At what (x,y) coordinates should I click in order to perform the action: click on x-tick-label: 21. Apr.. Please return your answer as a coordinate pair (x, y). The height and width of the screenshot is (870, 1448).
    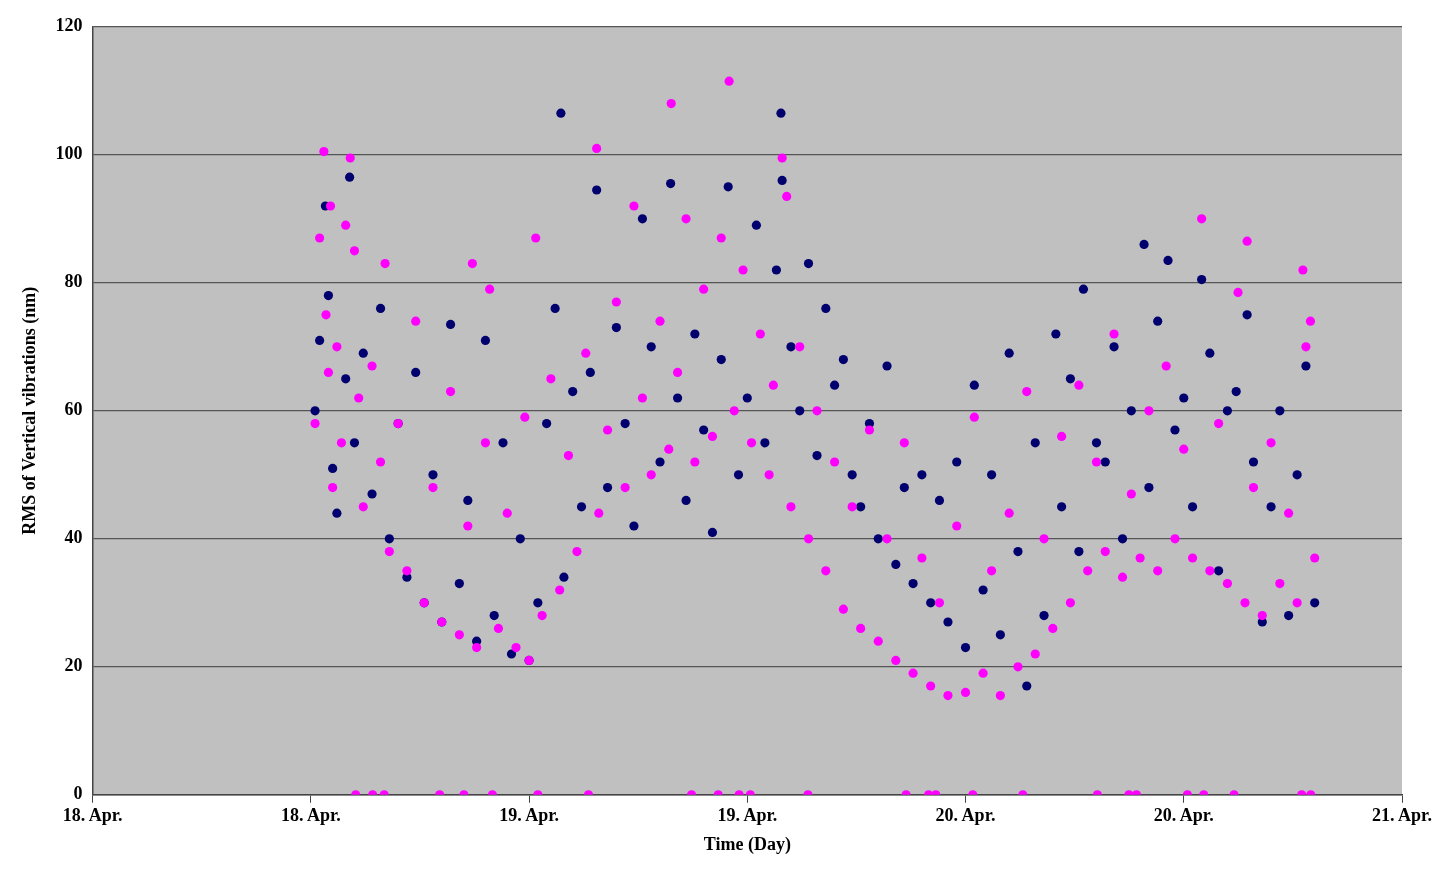
    Looking at the image, I should click on (1402, 815).